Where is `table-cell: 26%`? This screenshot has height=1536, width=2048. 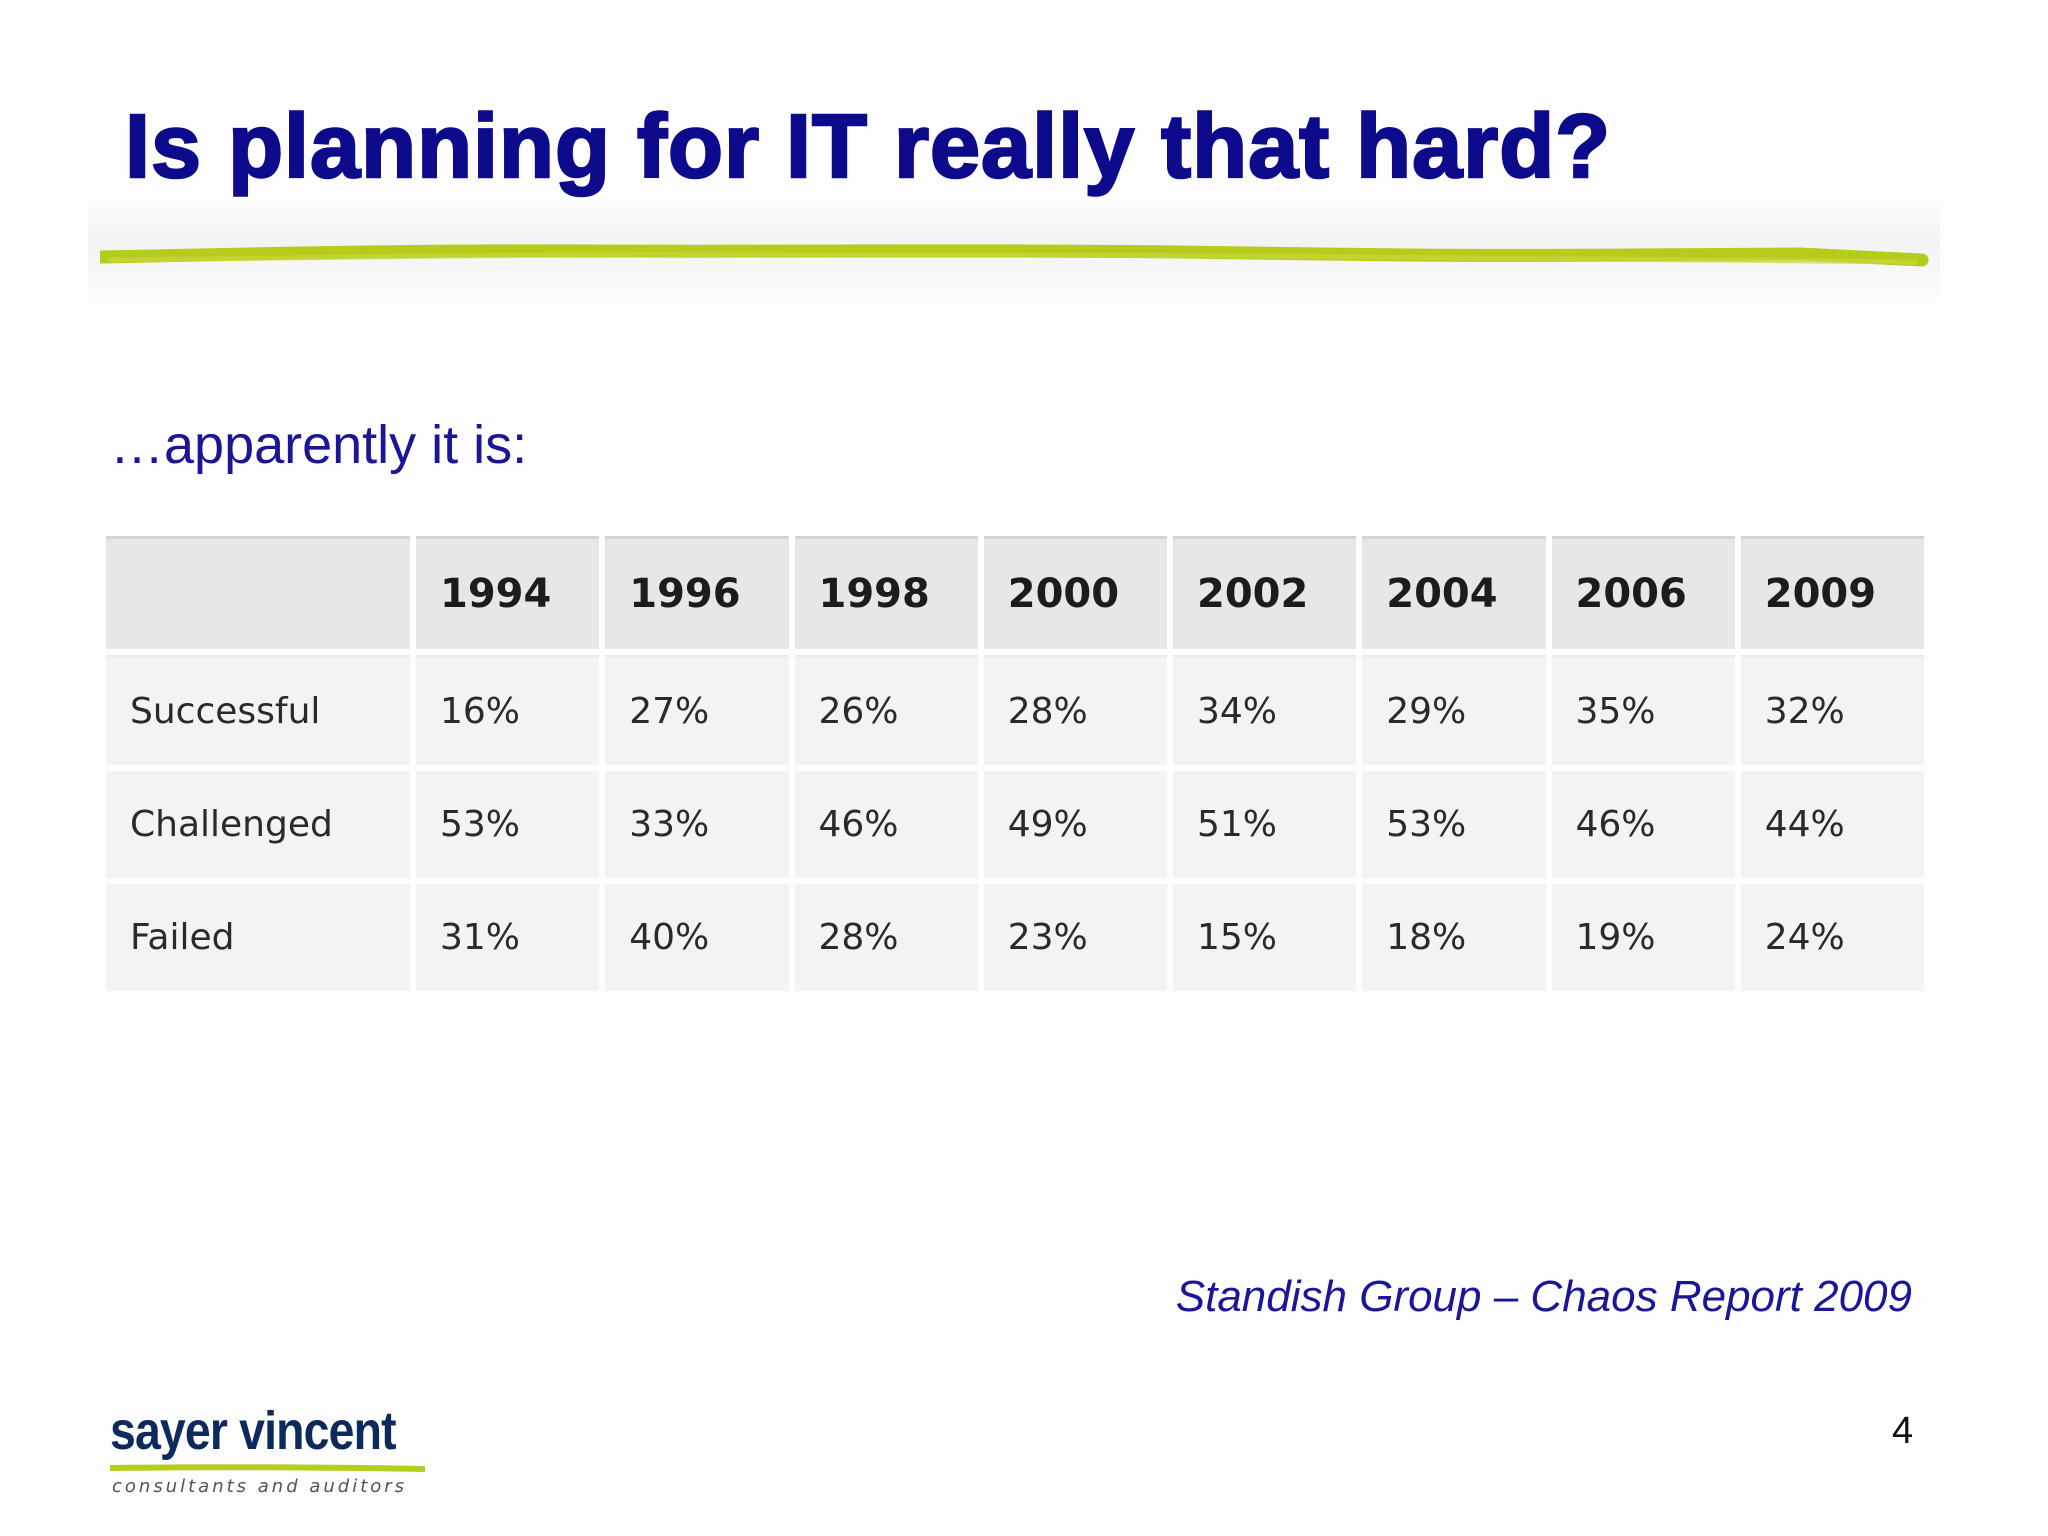
table-cell: 26% is located at coordinates (886, 710).